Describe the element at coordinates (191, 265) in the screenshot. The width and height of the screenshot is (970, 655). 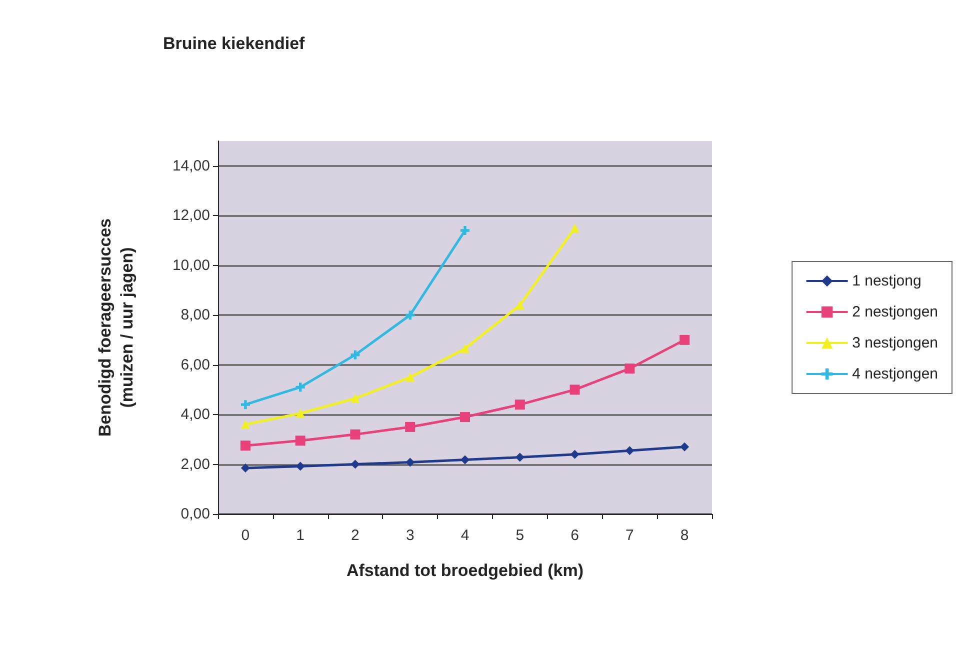
I see `y-tick-label: 10,00` at that location.